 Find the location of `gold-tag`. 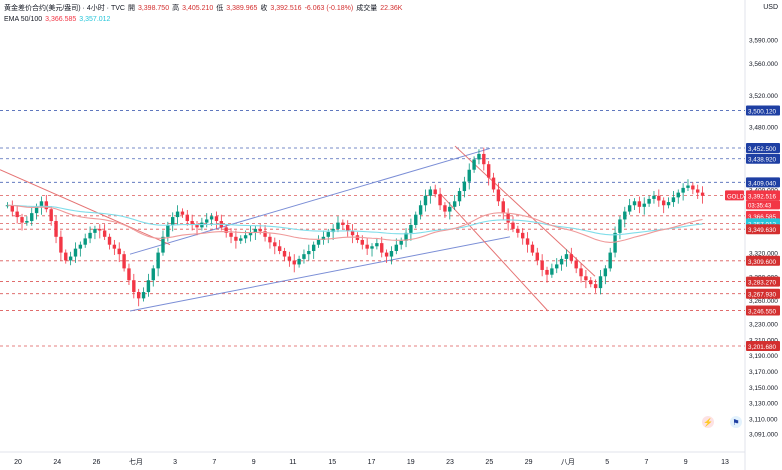

gold-tag is located at coordinates (734, 195).